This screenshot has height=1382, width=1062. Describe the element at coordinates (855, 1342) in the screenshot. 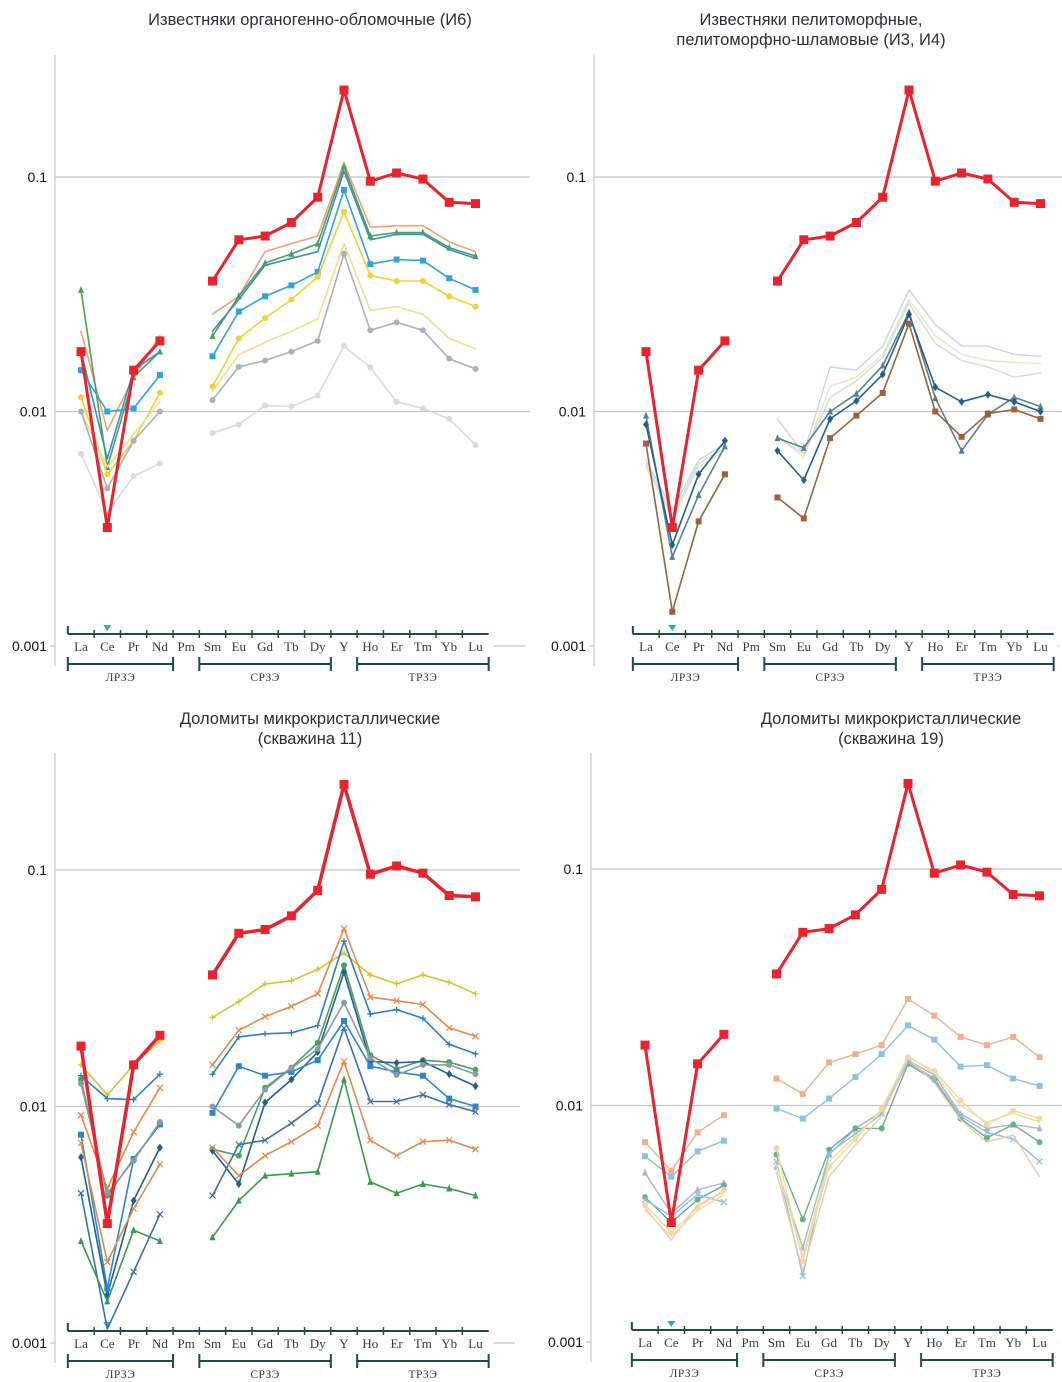

I see `element-label-tb: Tb` at that location.